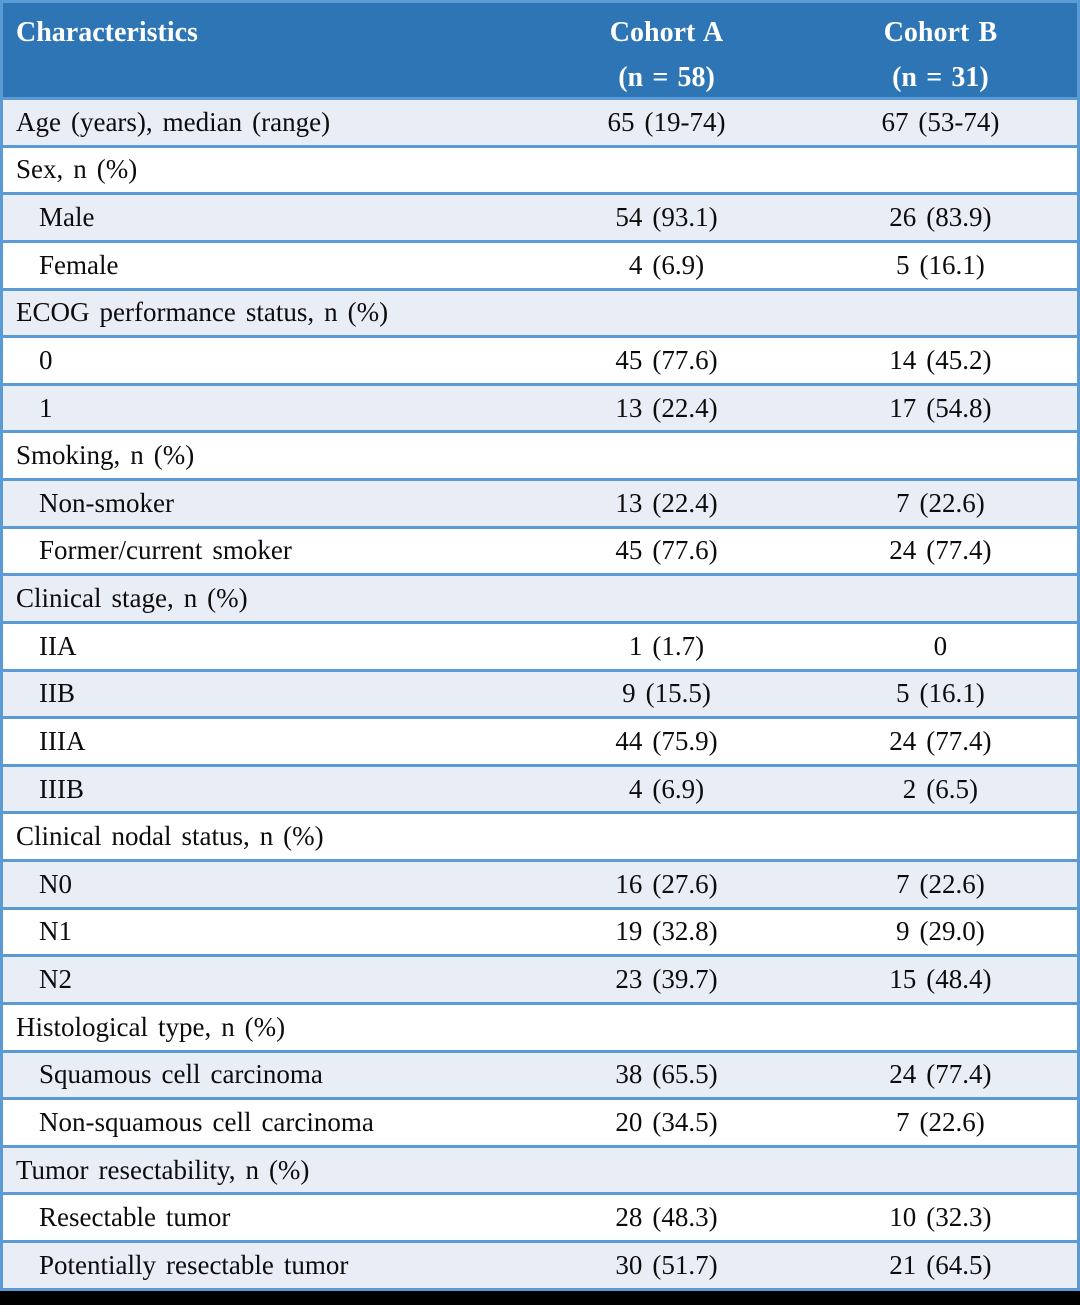 The width and height of the screenshot is (1080, 1305). What do you see at coordinates (107, 32) in the screenshot?
I see `characteristics-header-label: Characteristics` at bounding box center [107, 32].